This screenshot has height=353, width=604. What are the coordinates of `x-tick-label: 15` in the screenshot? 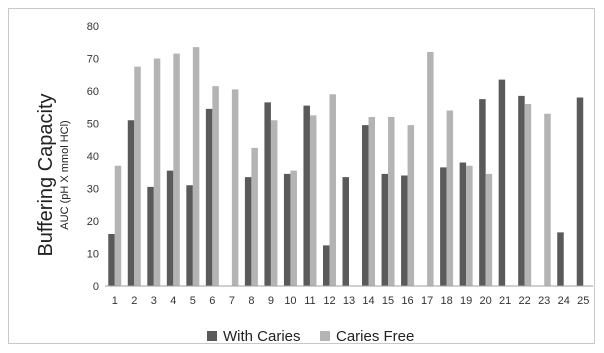 It's located at (388, 301).